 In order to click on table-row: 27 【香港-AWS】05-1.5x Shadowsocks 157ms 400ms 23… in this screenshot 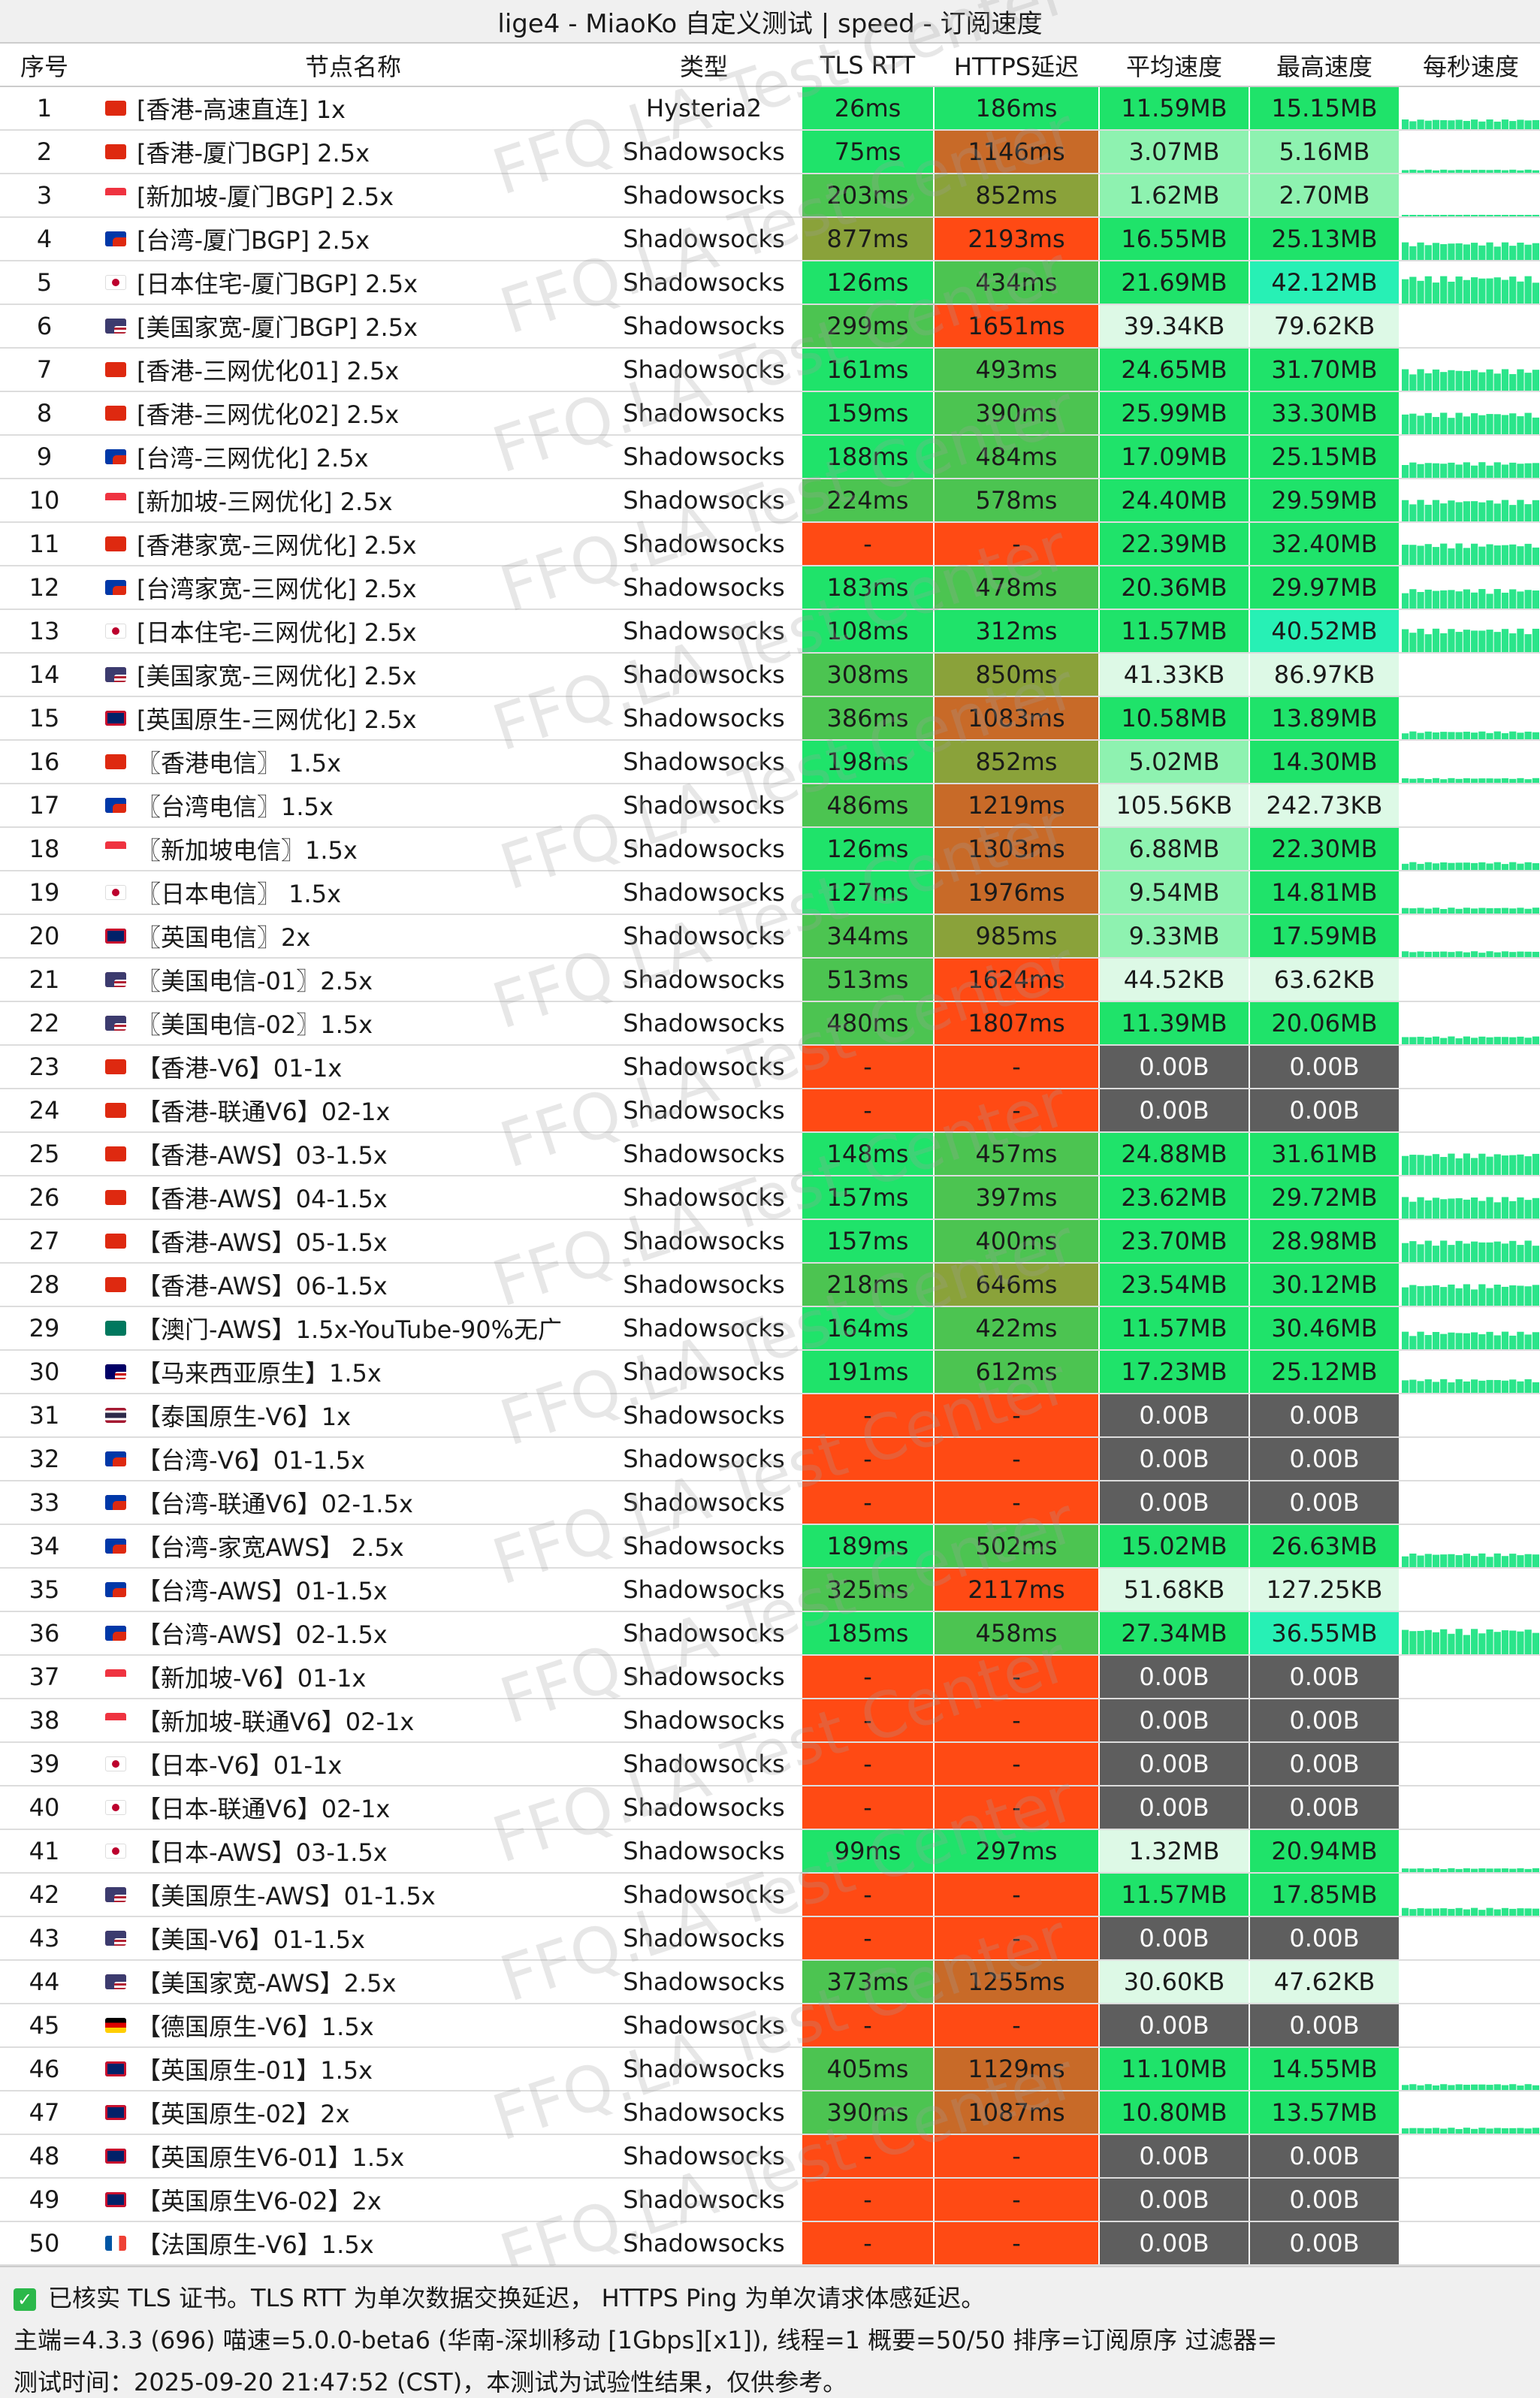, I will do `click(770, 1242)`.